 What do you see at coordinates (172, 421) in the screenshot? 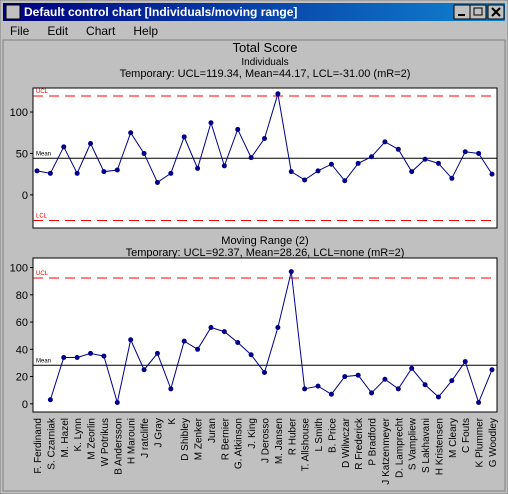
I see `x-tick-label: K` at bounding box center [172, 421].